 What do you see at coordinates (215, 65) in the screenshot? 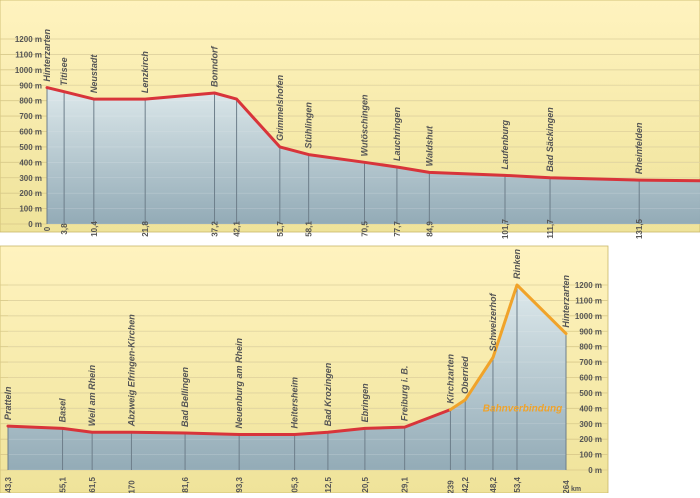
I see `station-name-bonndorf: Bonndorf` at bounding box center [215, 65].